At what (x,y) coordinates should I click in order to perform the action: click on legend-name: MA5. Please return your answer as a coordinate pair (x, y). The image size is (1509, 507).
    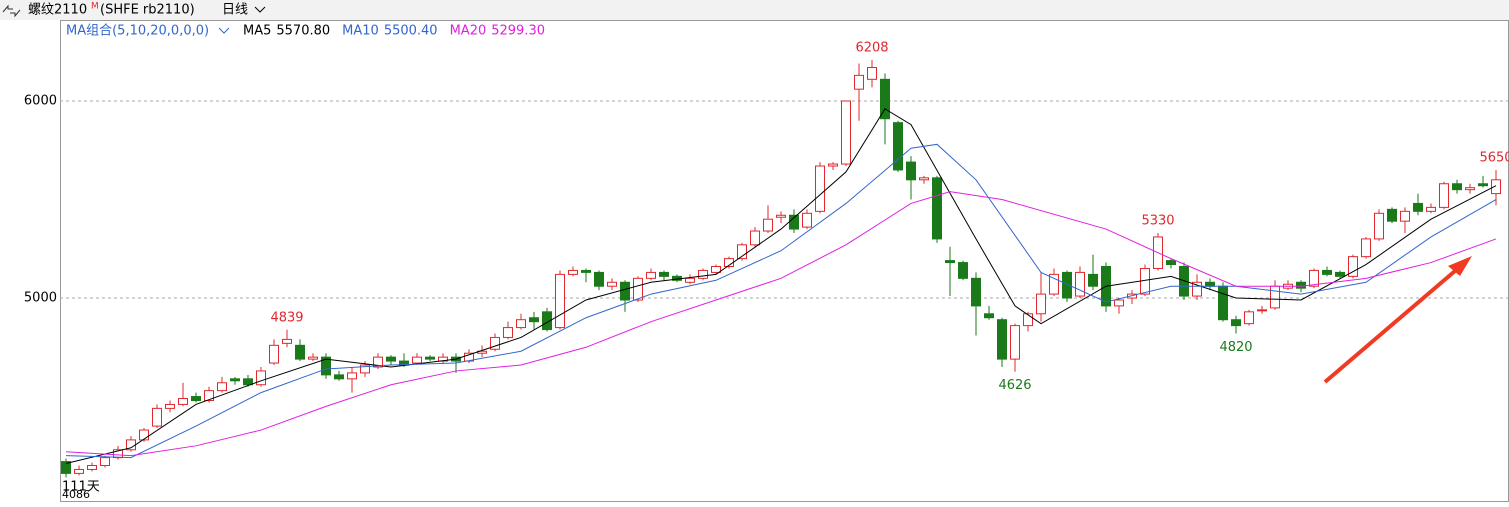
    Looking at the image, I should click on (257, 31).